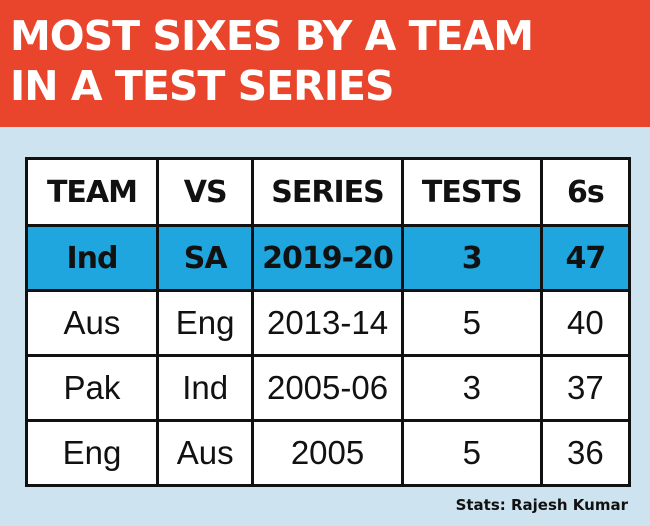 This screenshot has width=650, height=526. What do you see at coordinates (205, 453) in the screenshot?
I see `cell-vs: Aus` at bounding box center [205, 453].